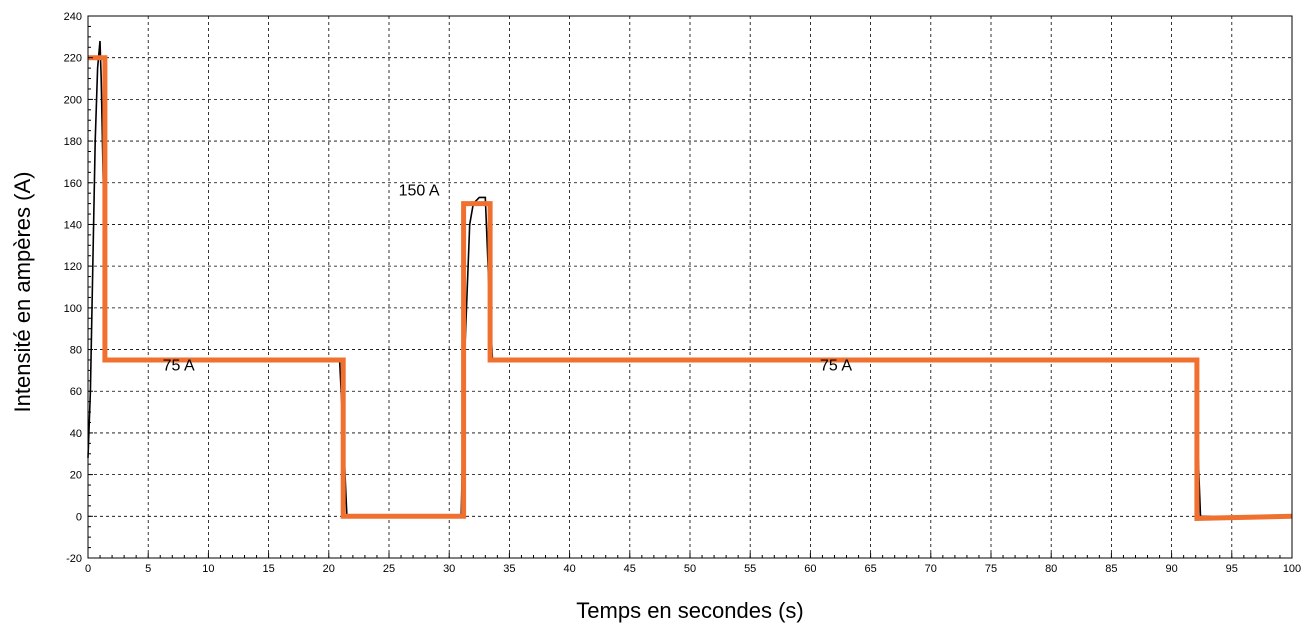 The image size is (1312, 626). I want to click on x-tick-label: 35, so click(509, 569).